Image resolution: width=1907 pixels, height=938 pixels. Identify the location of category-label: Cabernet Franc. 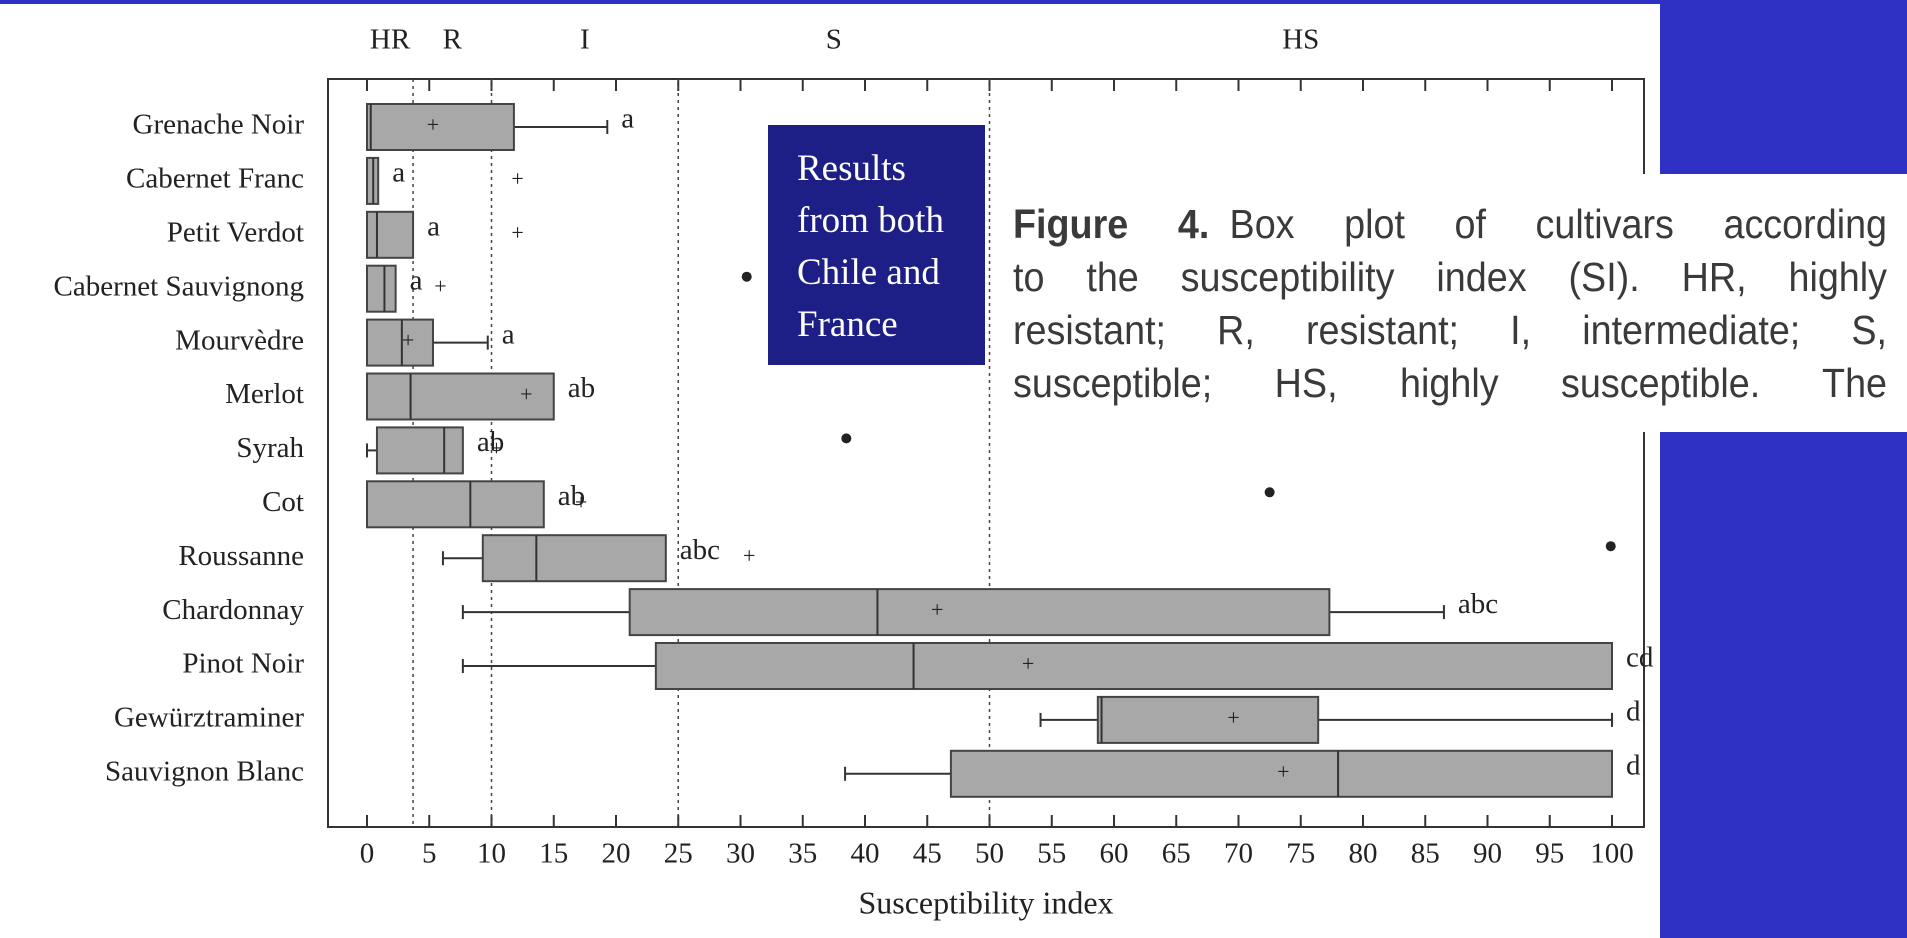
(215, 179).